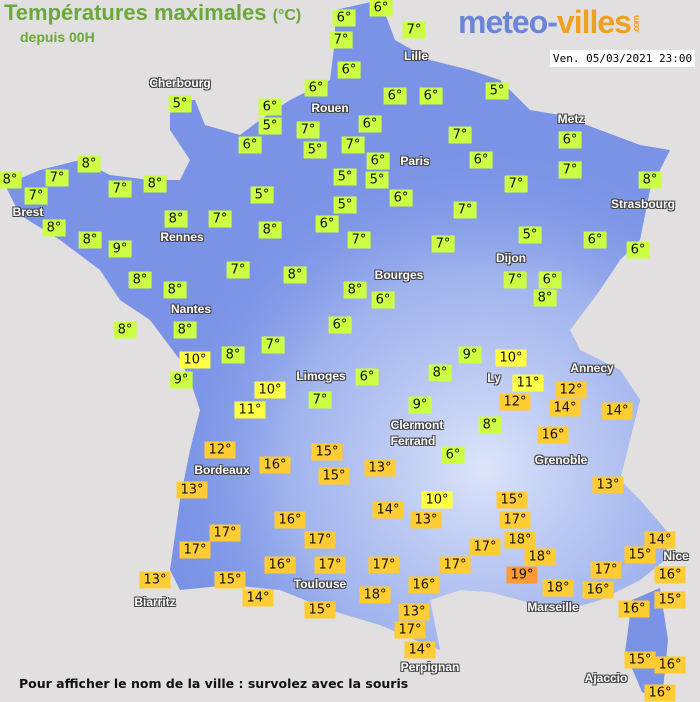 The image size is (700, 702). What do you see at coordinates (195, 360) in the screenshot?
I see `temperature-marker: 10°` at bounding box center [195, 360].